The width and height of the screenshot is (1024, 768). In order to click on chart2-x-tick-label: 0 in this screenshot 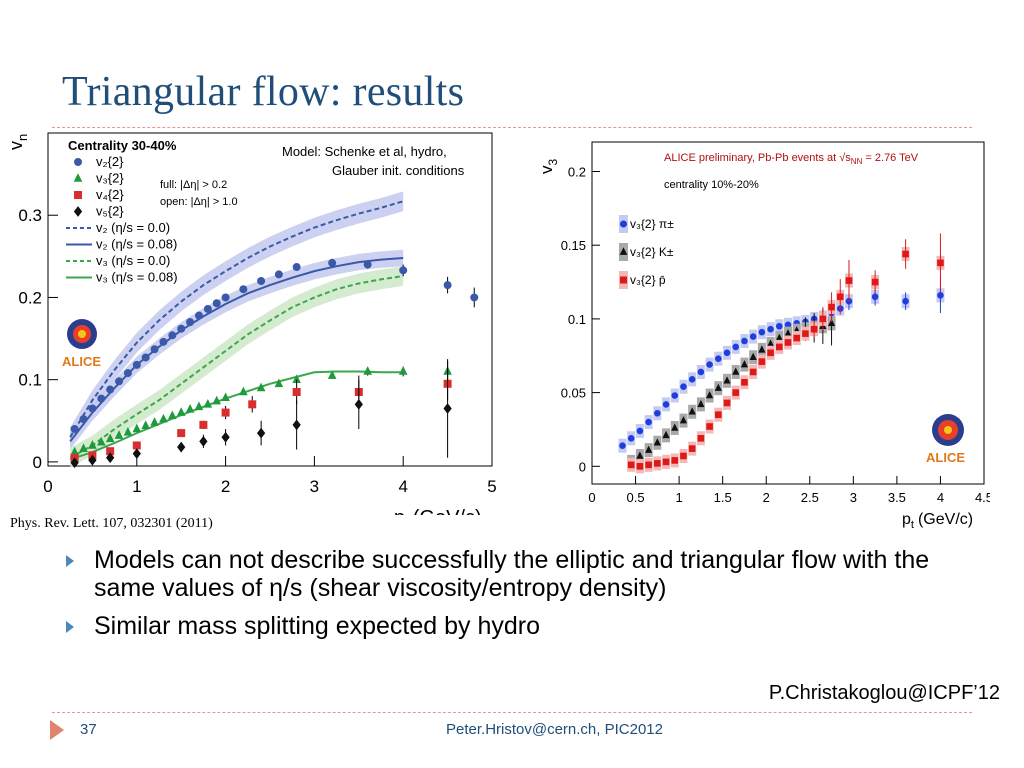, I will do `click(591, 497)`.